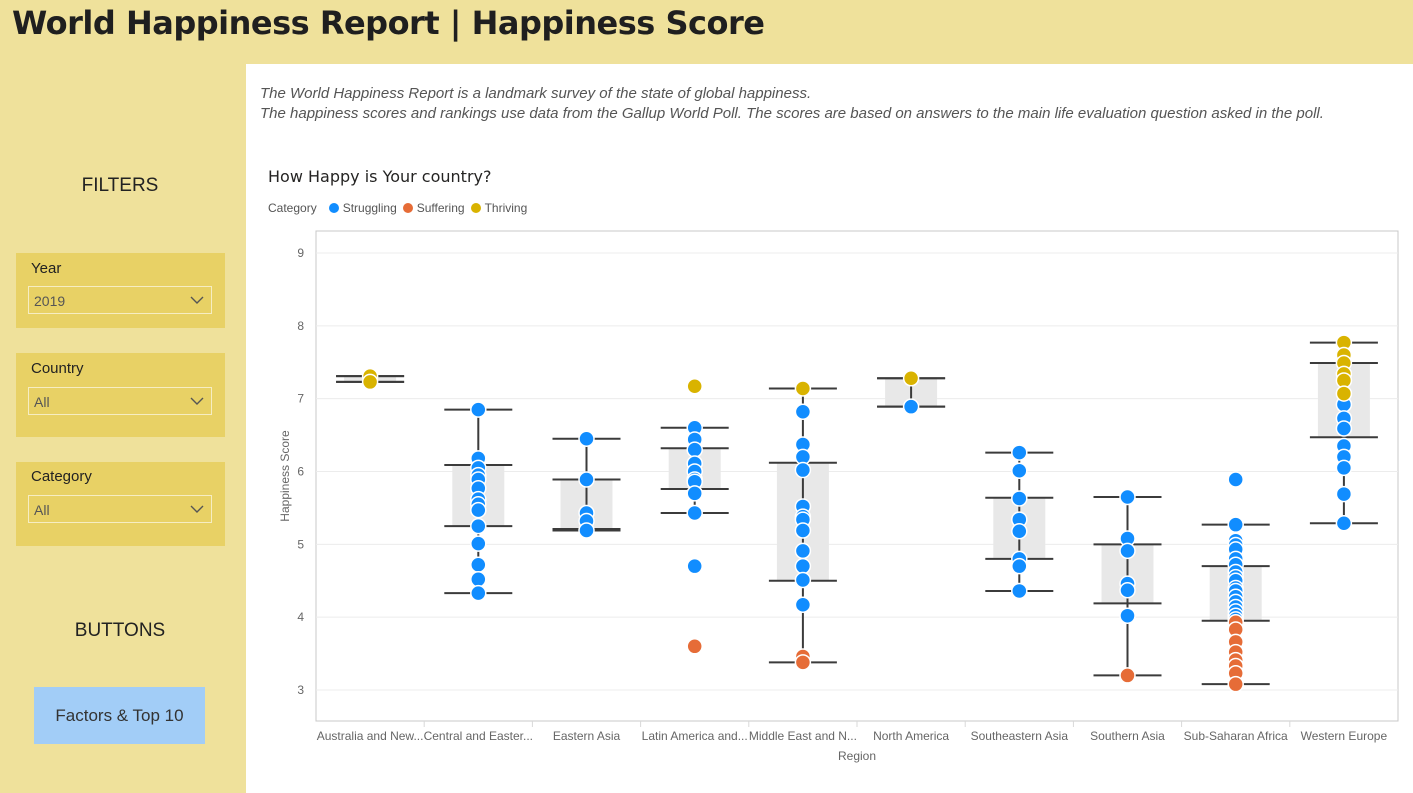 This screenshot has width=1413, height=793. Describe the element at coordinates (1020, 736) in the screenshot. I see `x-tick-label: Southeastern Asia` at that location.